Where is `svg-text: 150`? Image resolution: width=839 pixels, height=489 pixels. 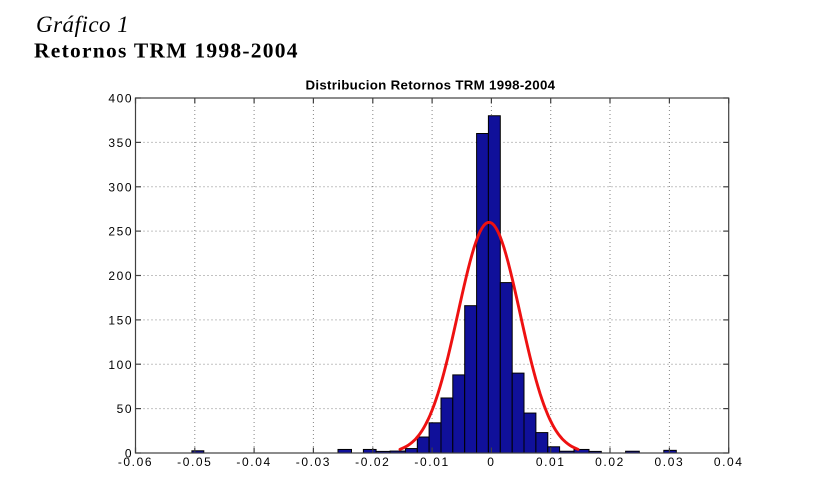
svg-text: 150 is located at coordinates (120, 321).